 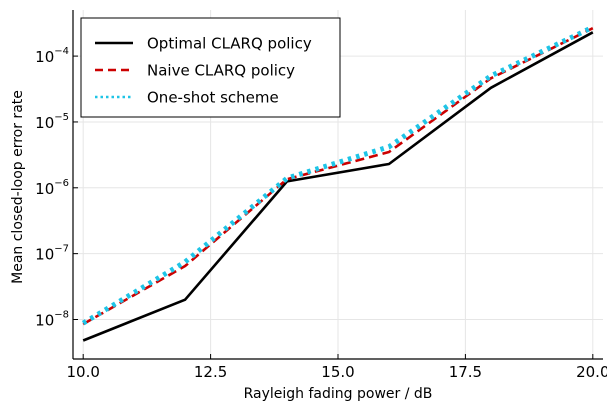 I want to click on y-tick-label: 10⁻⁵, so click(x=52, y=122).